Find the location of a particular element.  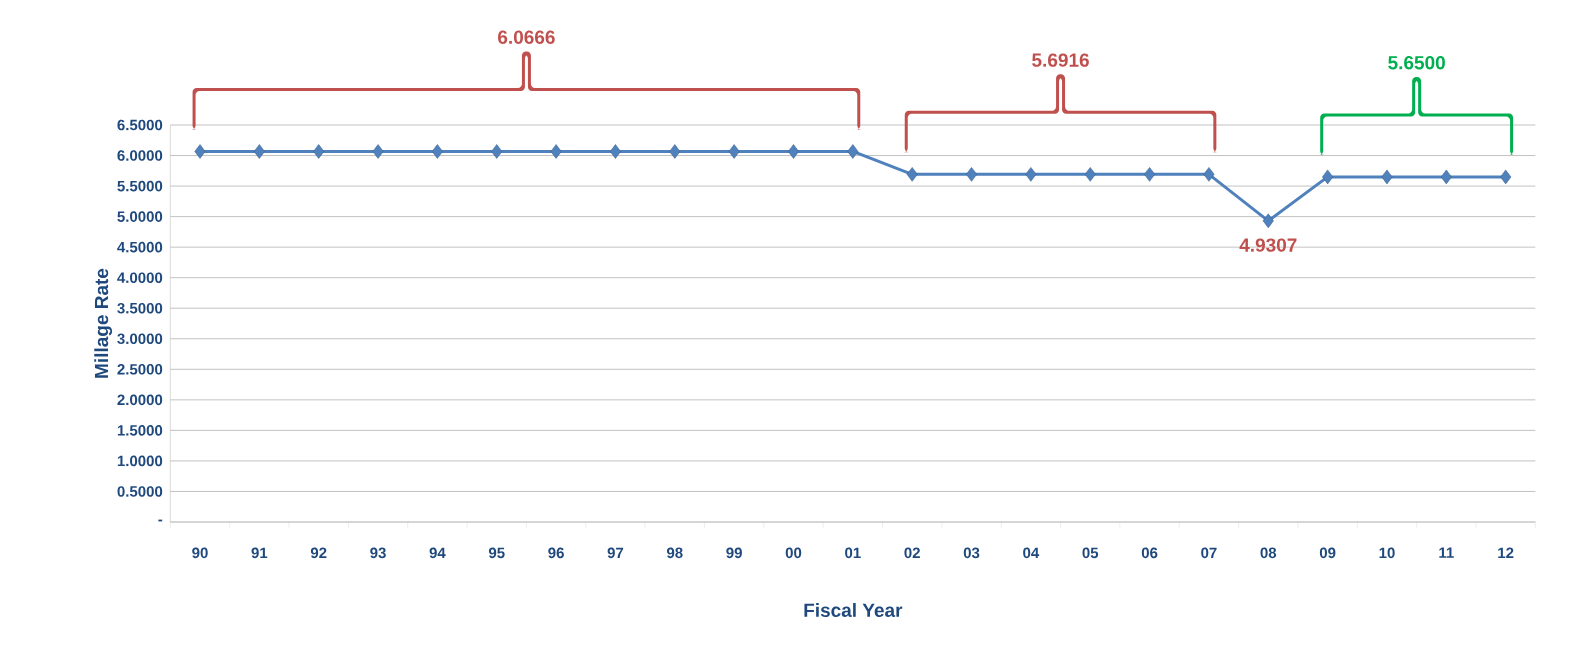

x-tick-label: 91 is located at coordinates (259, 553).